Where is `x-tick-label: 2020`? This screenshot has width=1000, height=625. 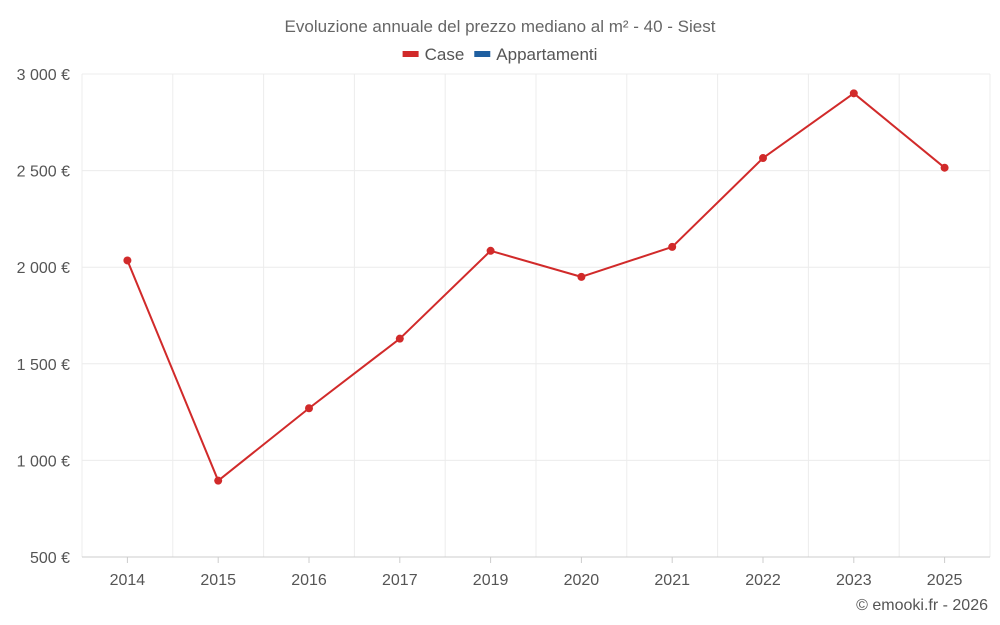 x-tick-label: 2020 is located at coordinates (582, 580).